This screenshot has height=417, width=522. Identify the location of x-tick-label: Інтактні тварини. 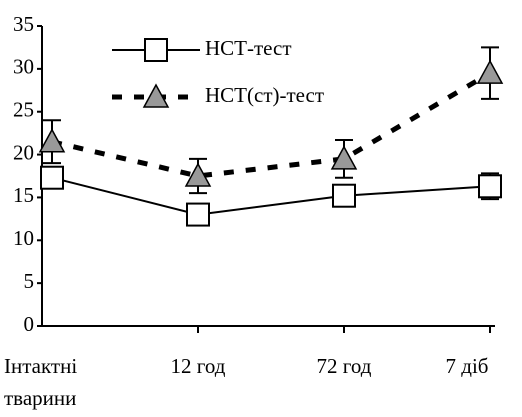
(41, 382).